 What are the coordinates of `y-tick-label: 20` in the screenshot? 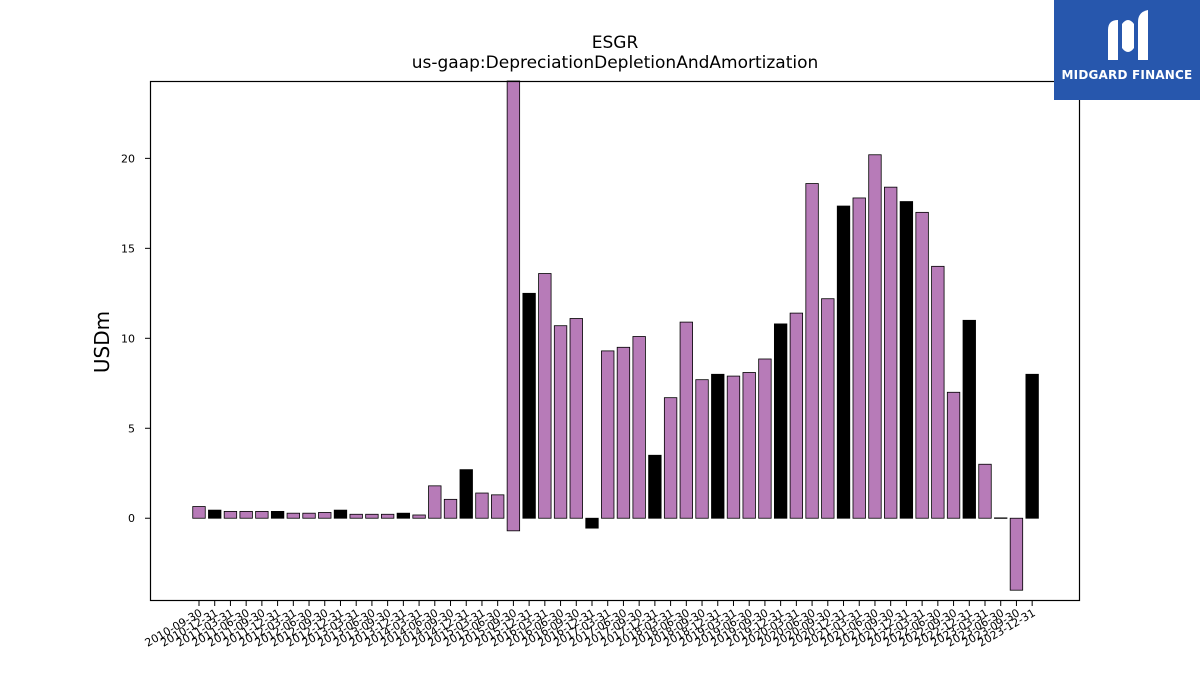 It's located at (128, 158).